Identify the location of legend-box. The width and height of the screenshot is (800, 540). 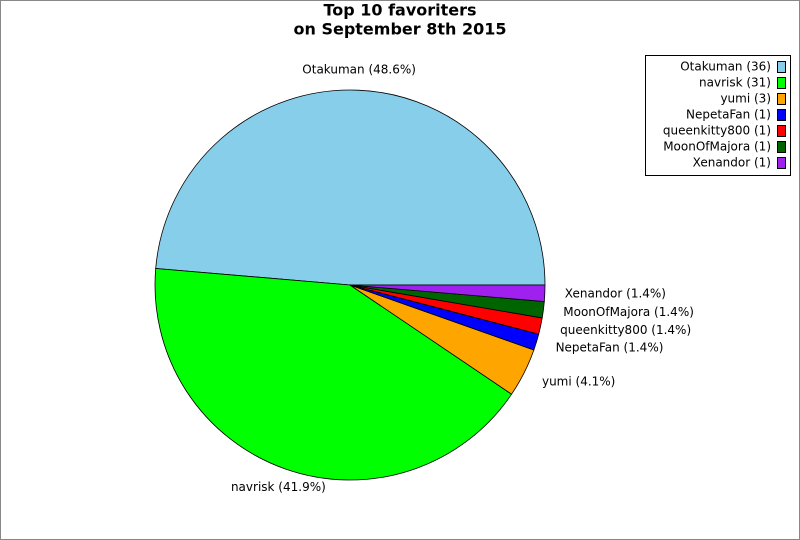
(718, 115).